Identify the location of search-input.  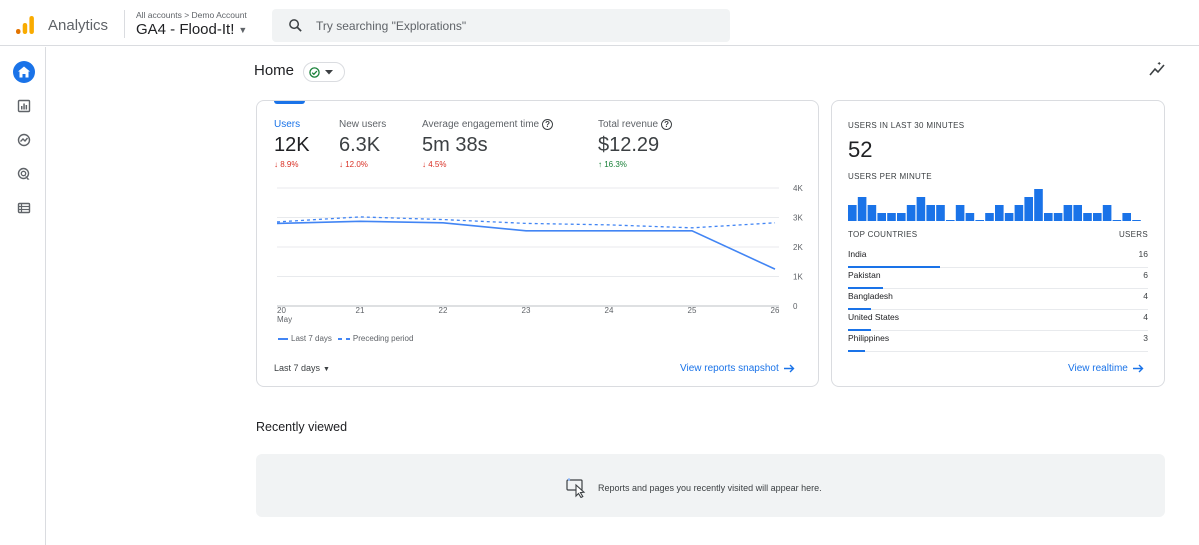
(516, 26).